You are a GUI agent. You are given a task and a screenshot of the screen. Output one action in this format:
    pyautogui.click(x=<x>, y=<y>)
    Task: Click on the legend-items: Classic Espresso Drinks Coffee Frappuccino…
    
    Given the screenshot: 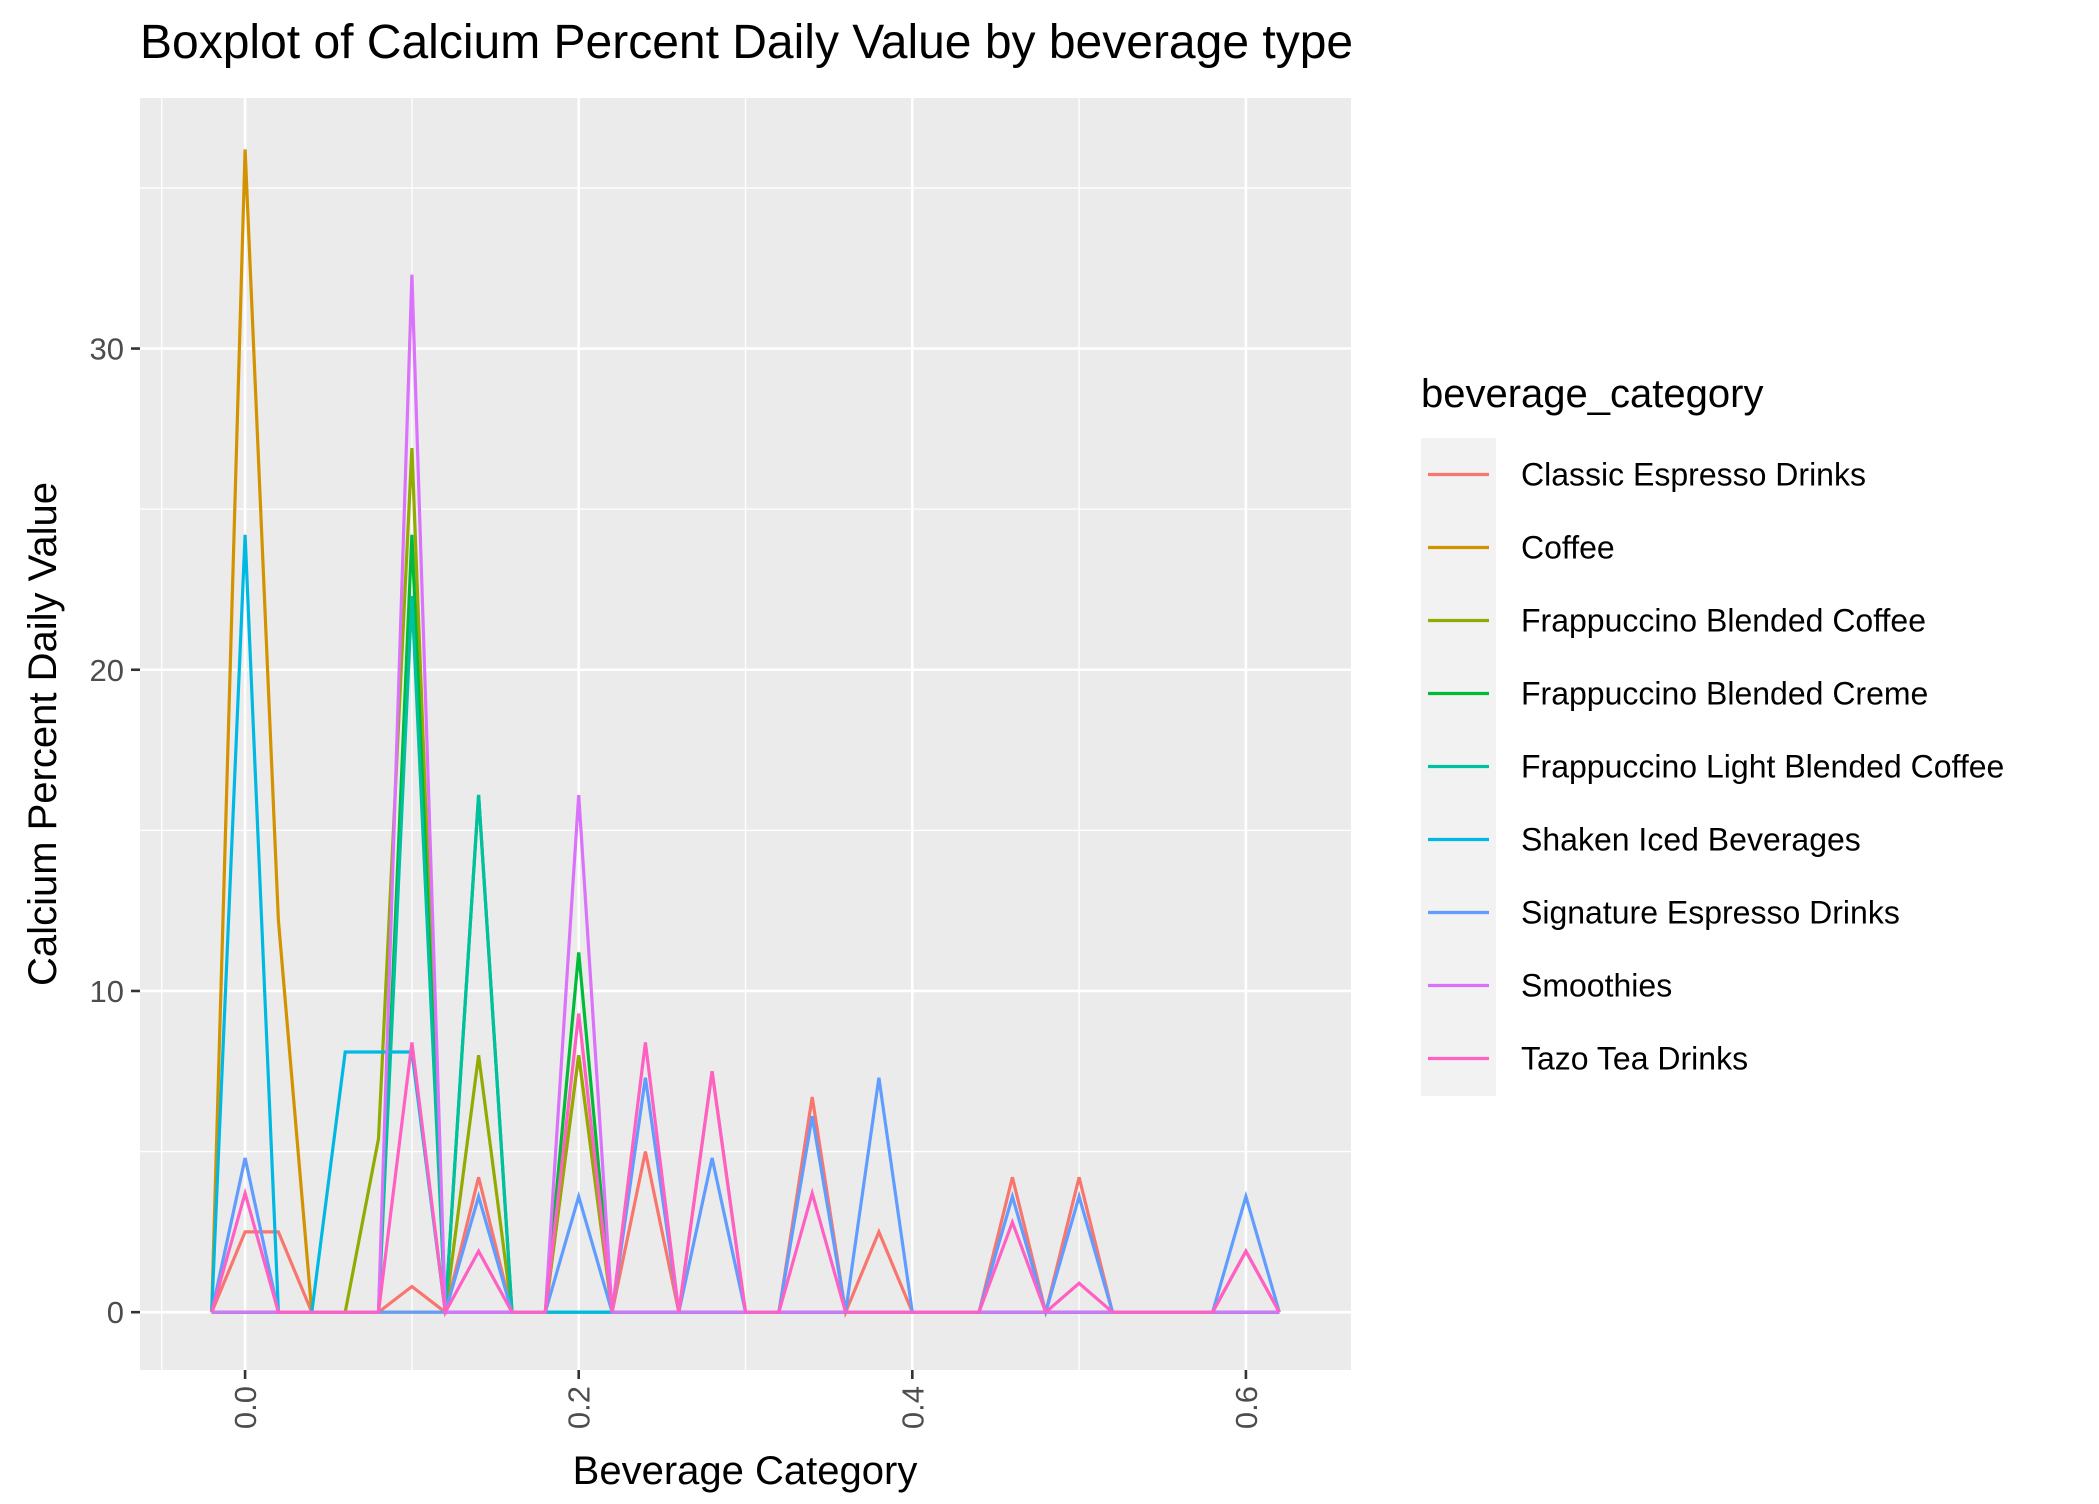 What is the action you would take?
    pyautogui.click(x=1716, y=767)
    